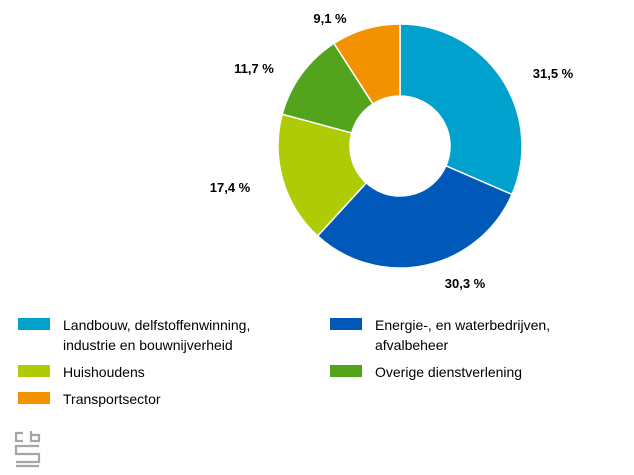 This screenshot has height=475, width=634. I want to click on legend-label: Overige dienstverlening, so click(449, 372).